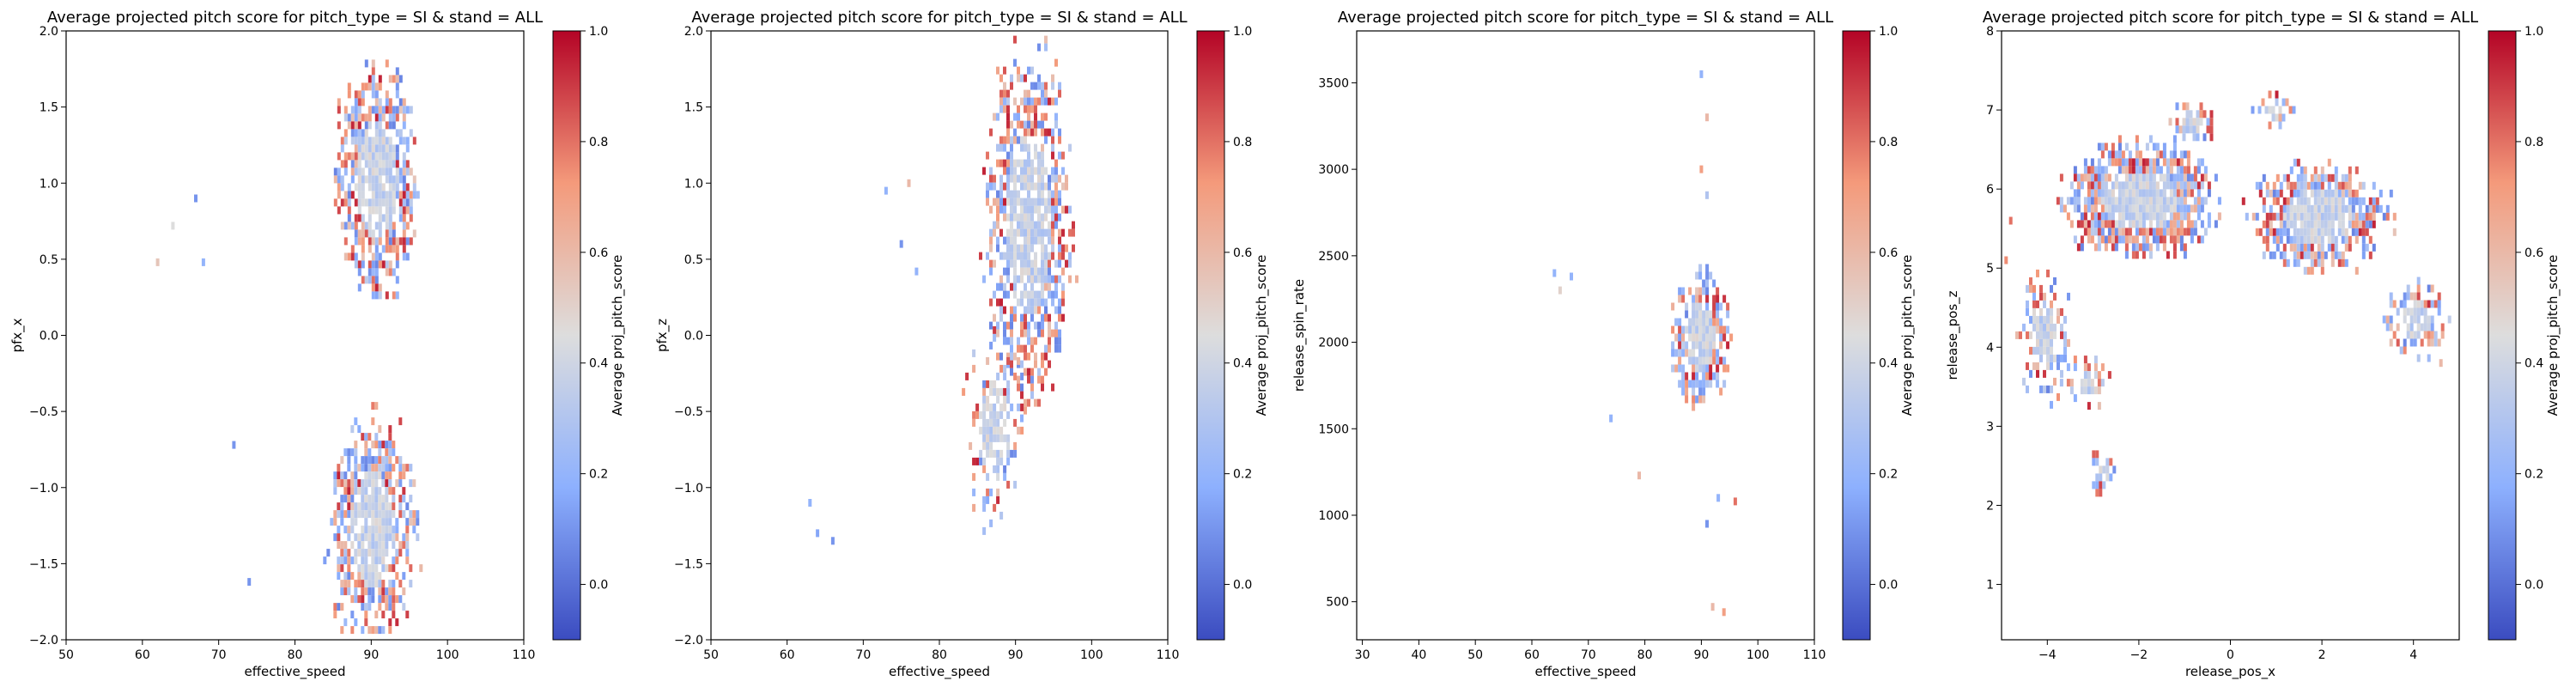  Describe the element at coordinates (2502, 335) in the screenshot. I see `colorbar-gradient` at that location.